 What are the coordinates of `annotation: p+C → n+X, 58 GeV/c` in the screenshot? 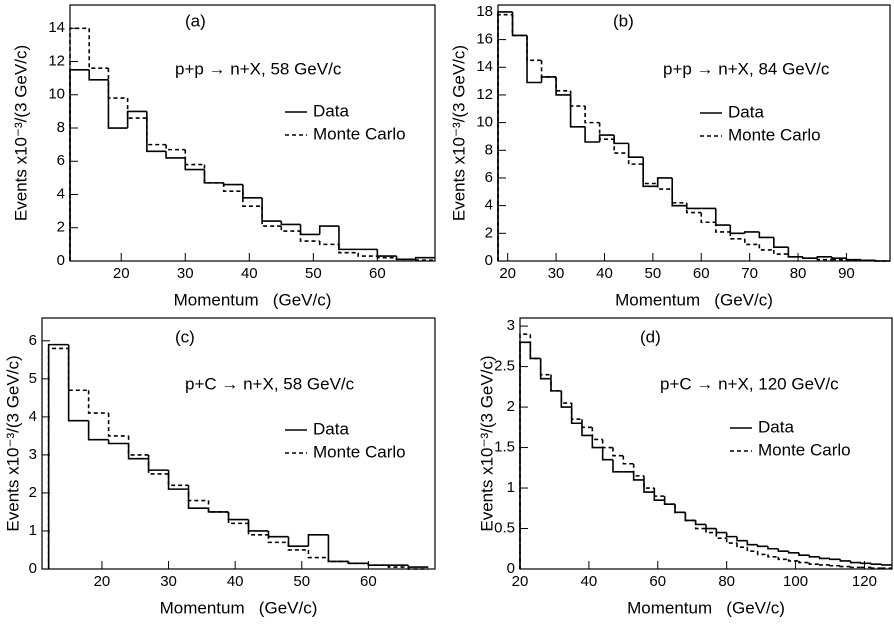 It's located at (270, 383).